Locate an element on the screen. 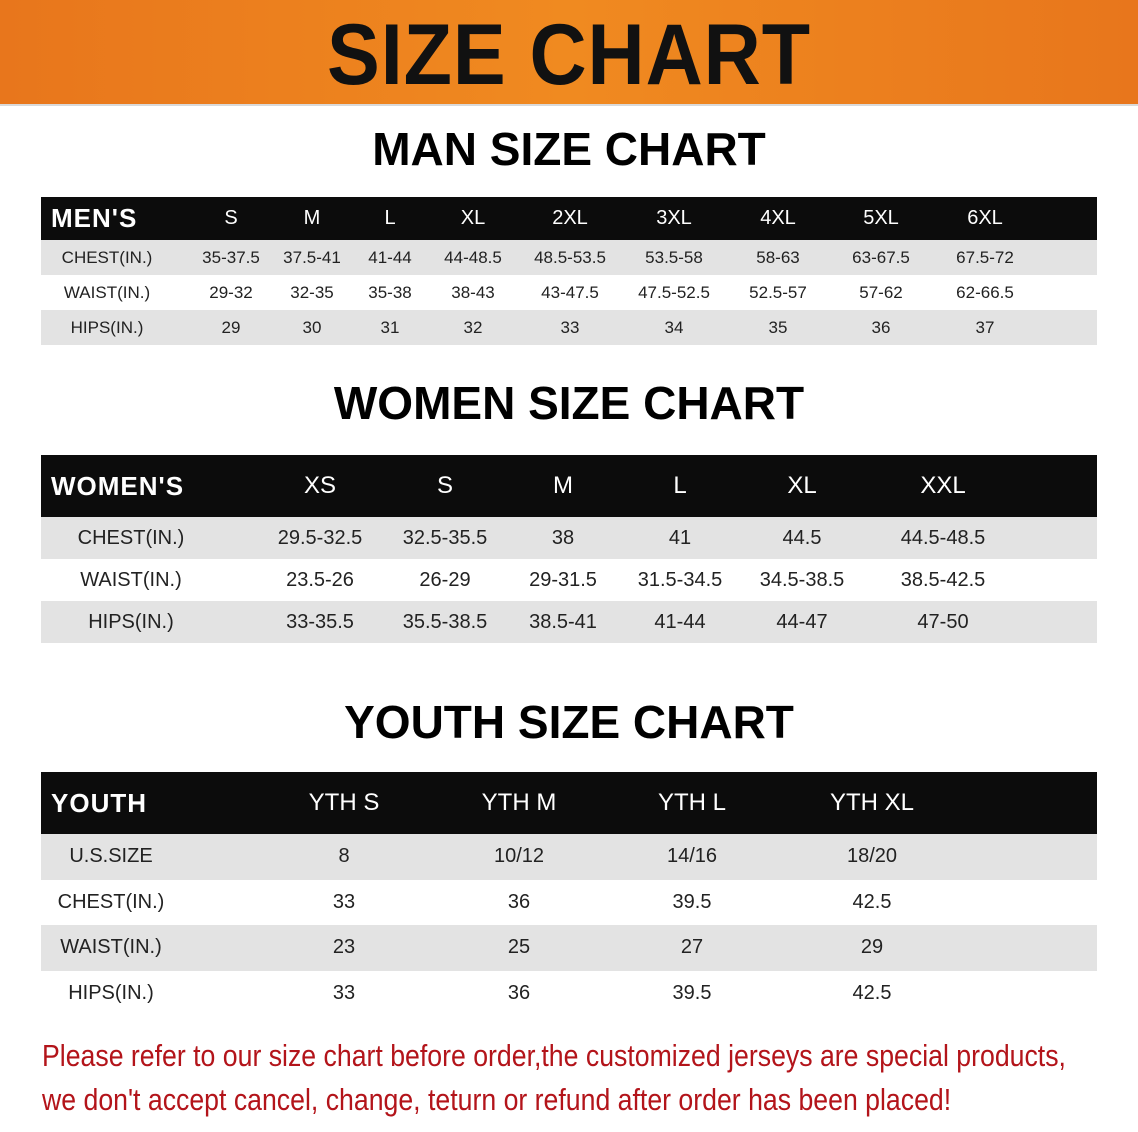 The width and height of the screenshot is (1138, 1132). header-row: YOUTH YTH S YTH M YTH L YTH XL is located at coordinates (569, 803).